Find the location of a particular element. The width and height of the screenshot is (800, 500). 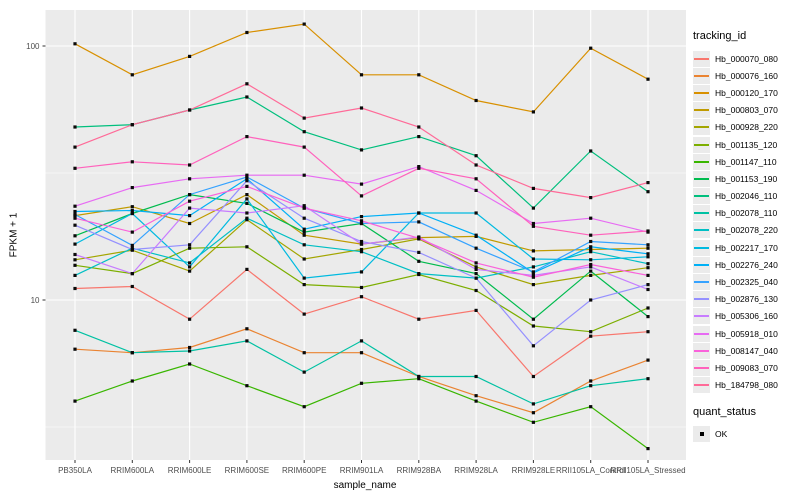

x-tick-label: RRIM600PE is located at coordinates (304, 470).